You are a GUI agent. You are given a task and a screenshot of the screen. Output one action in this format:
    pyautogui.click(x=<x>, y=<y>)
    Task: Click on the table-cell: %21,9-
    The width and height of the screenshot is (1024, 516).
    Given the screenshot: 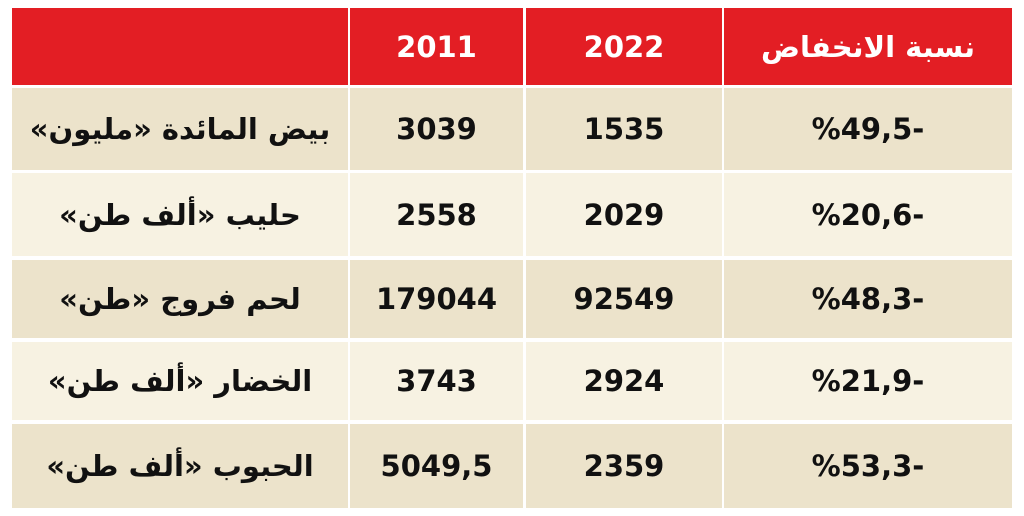 What is the action you would take?
    pyautogui.click(x=868, y=381)
    